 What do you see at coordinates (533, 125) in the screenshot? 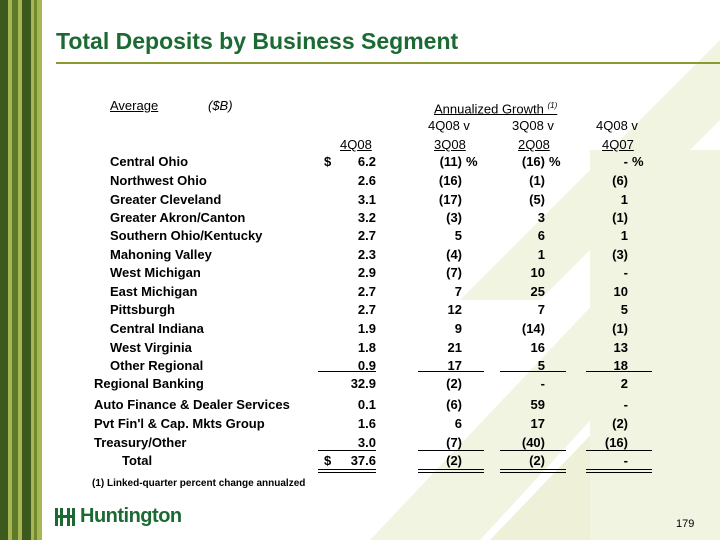
I see `header-col-b-top: 3Q08 v` at bounding box center [533, 125].